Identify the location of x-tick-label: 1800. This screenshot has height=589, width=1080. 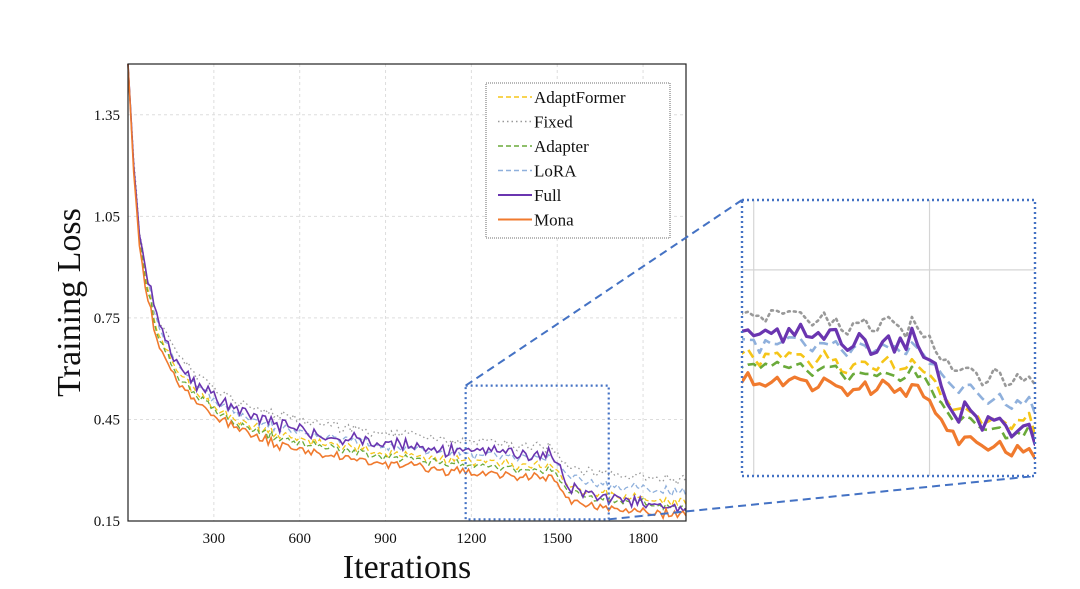
(643, 539).